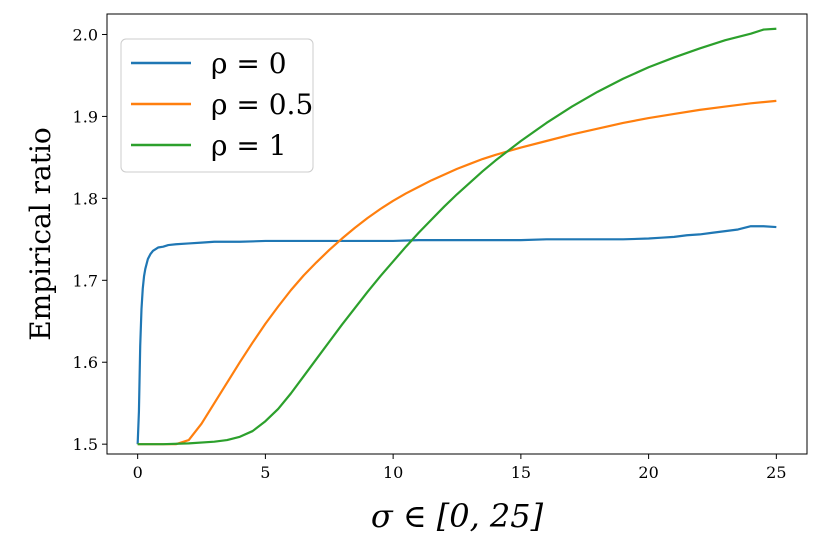 Image resolution: width=830 pixels, height=554 pixels. What do you see at coordinates (40, 234) in the screenshot?
I see `y-axis-label: Empirical ratio` at bounding box center [40, 234].